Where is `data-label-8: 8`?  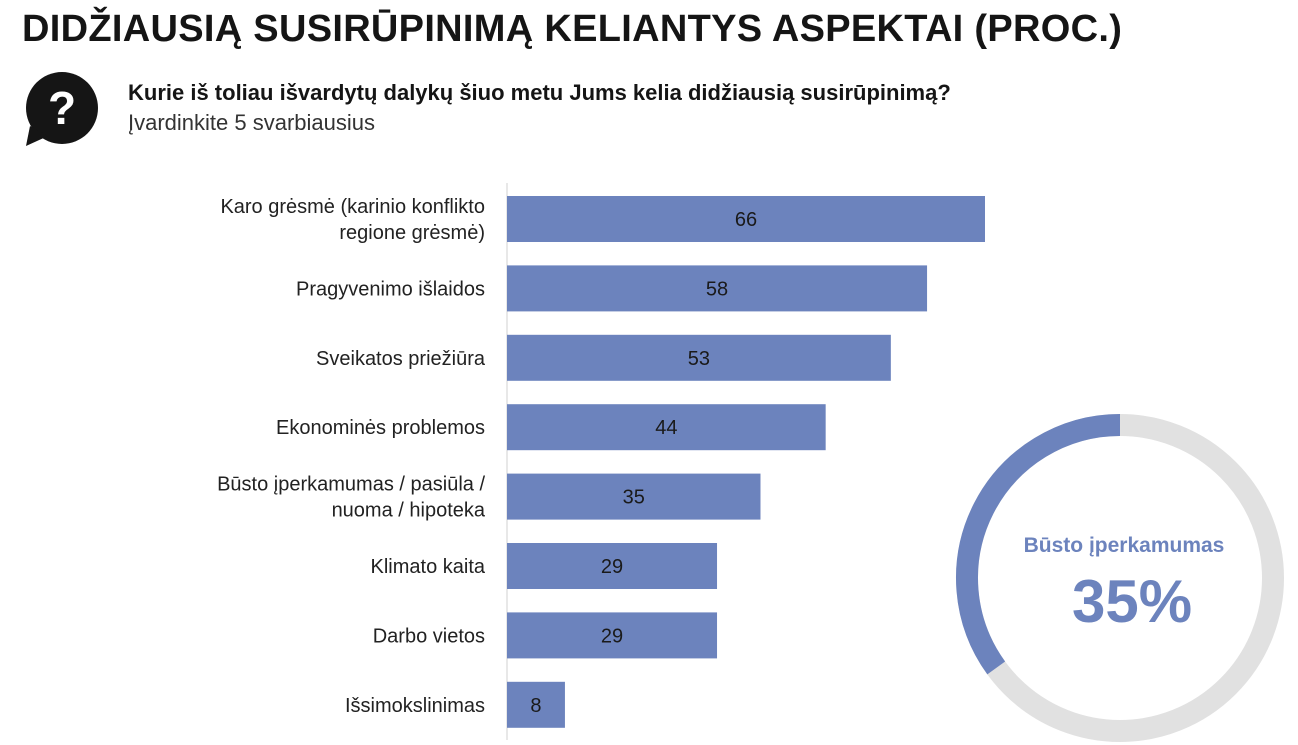
data-label-8: 8 is located at coordinates (535, 706).